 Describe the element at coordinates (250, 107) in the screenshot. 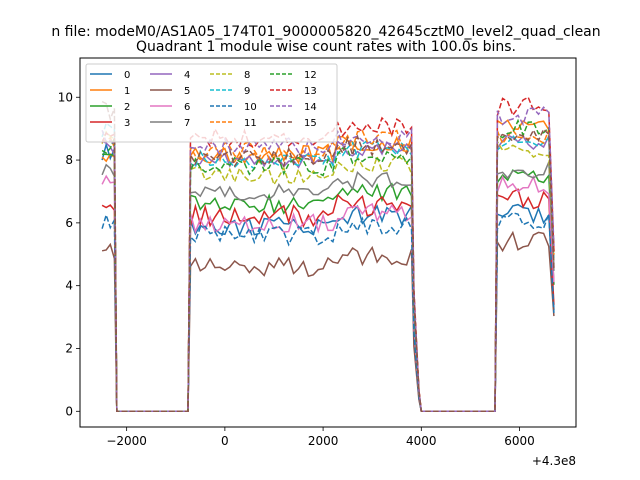

I see `legend-label-10: 10` at that location.